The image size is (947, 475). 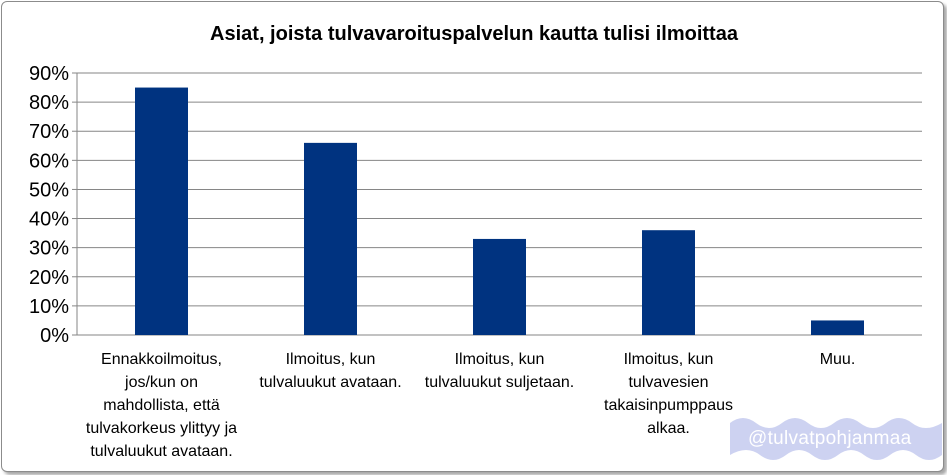 What do you see at coordinates (49, 132) in the screenshot?
I see `y-tick-label: 70%` at bounding box center [49, 132].